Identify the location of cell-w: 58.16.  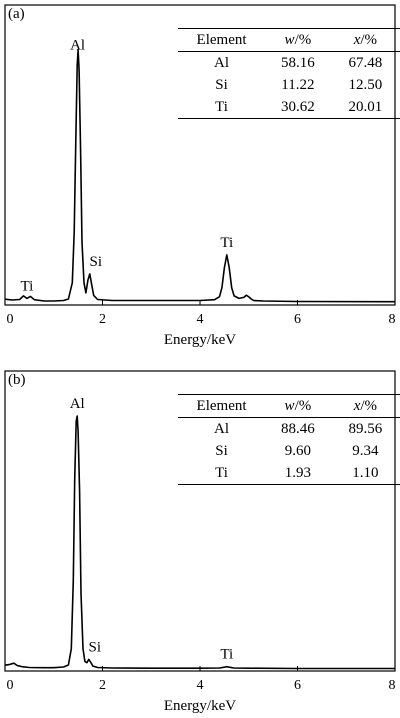
(298, 62).